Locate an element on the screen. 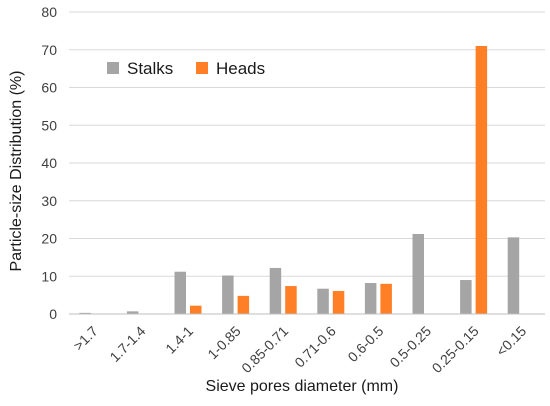 This screenshot has width=550, height=406. x-tick-label: <0.15 is located at coordinates (511, 341).